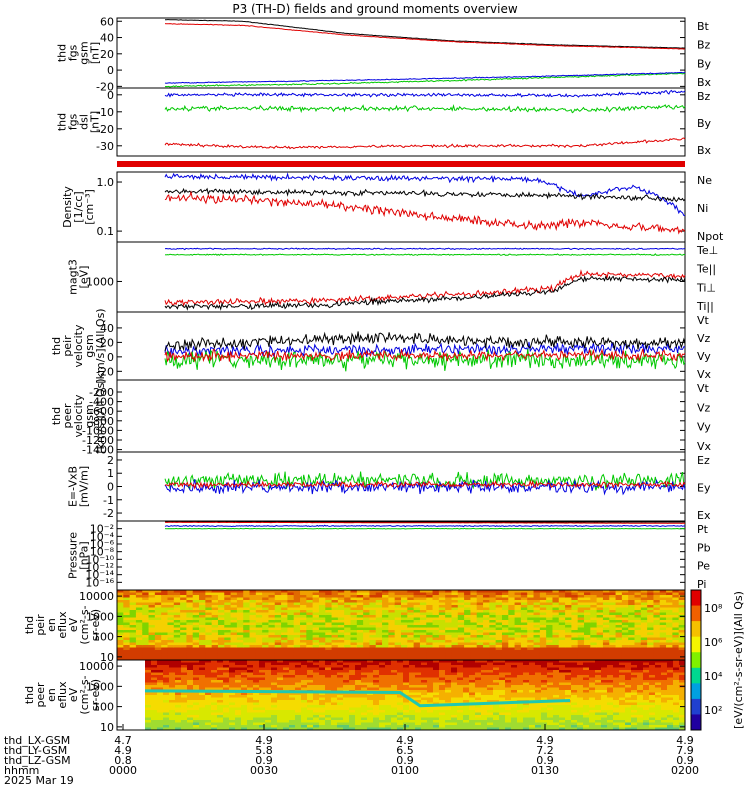 The image size is (750, 800). I want to click on ylabel-line: [km/s](All Qs), so click(100, 415).